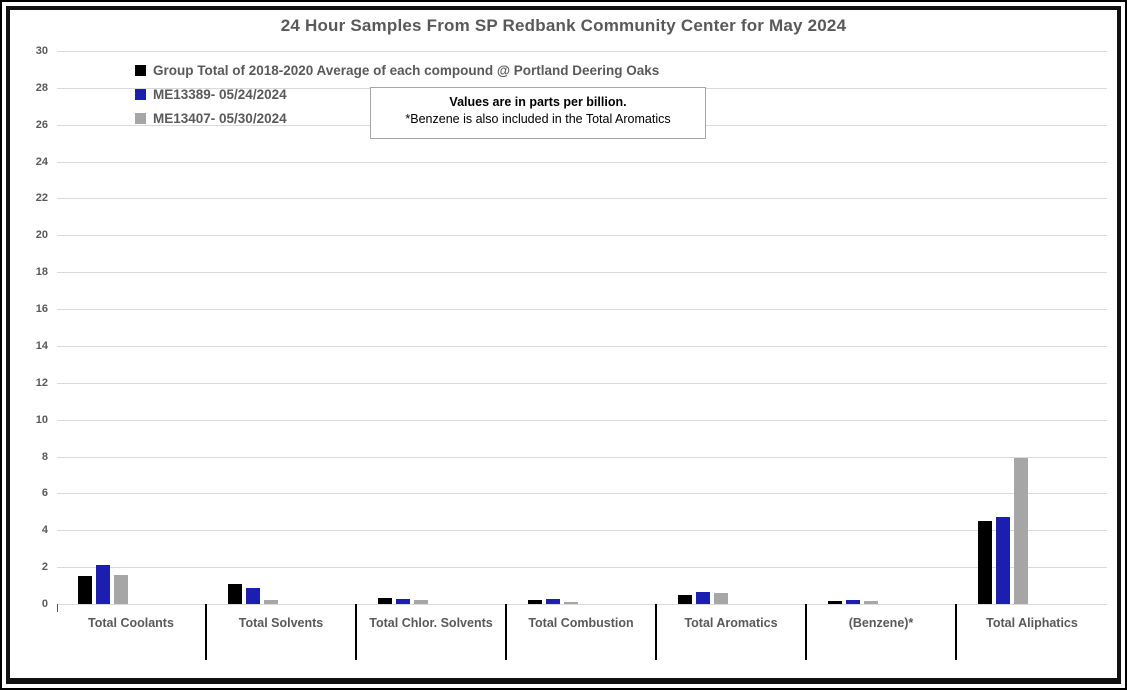 The image size is (1127, 690). I want to click on legend-item: ME13407- 05/30/2024, so click(397, 118).